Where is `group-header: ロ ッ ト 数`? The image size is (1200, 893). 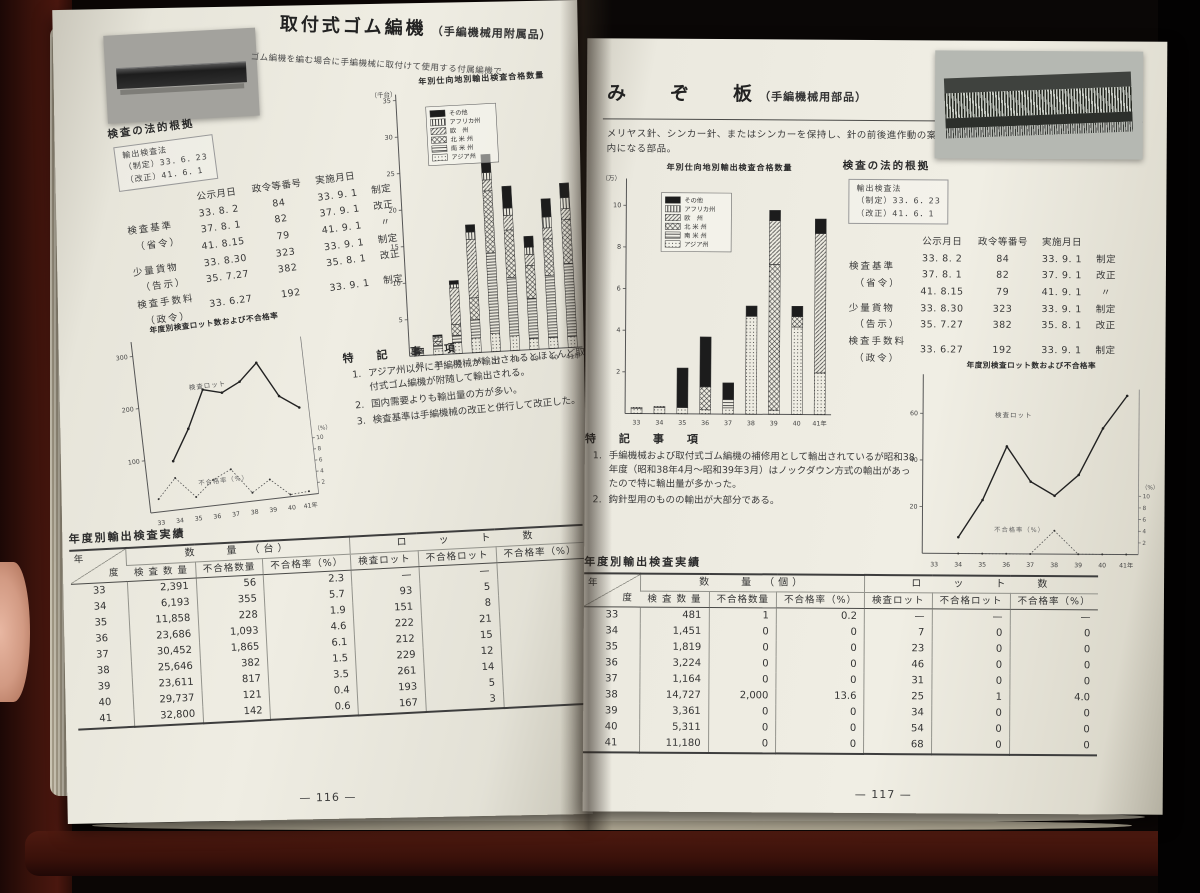 group-header: ロ ッ ト 数 is located at coordinates (981, 584).